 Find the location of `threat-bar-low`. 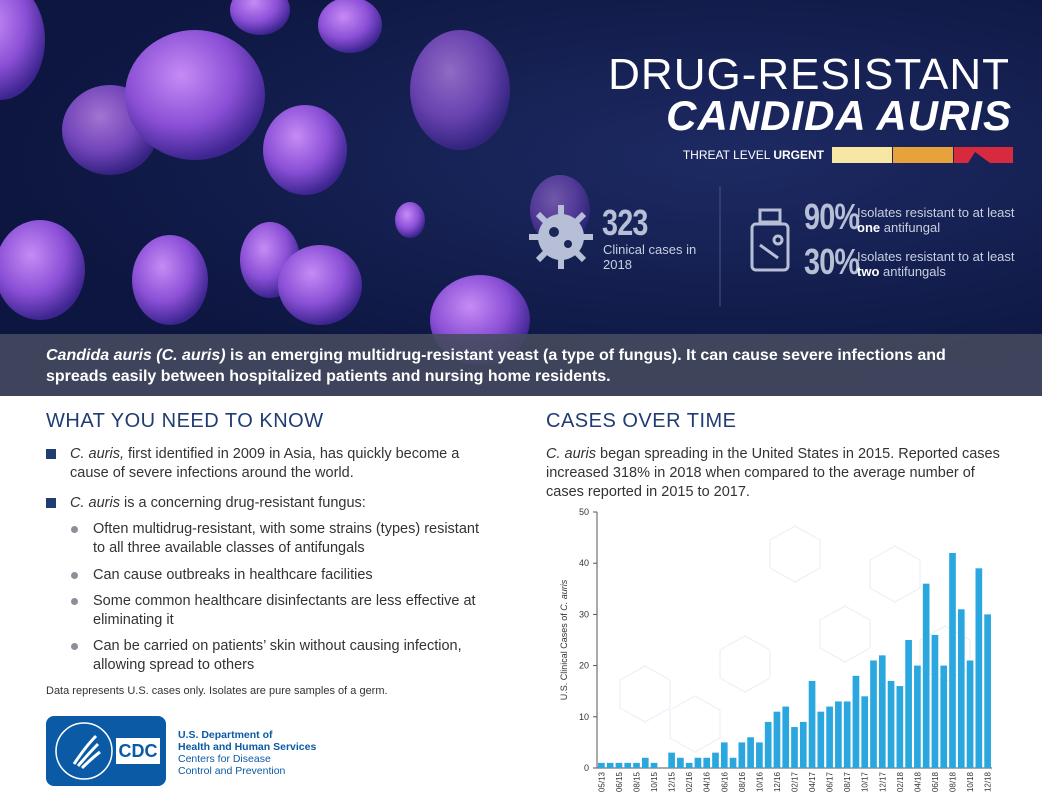

threat-bar-low is located at coordinates (862, 155).